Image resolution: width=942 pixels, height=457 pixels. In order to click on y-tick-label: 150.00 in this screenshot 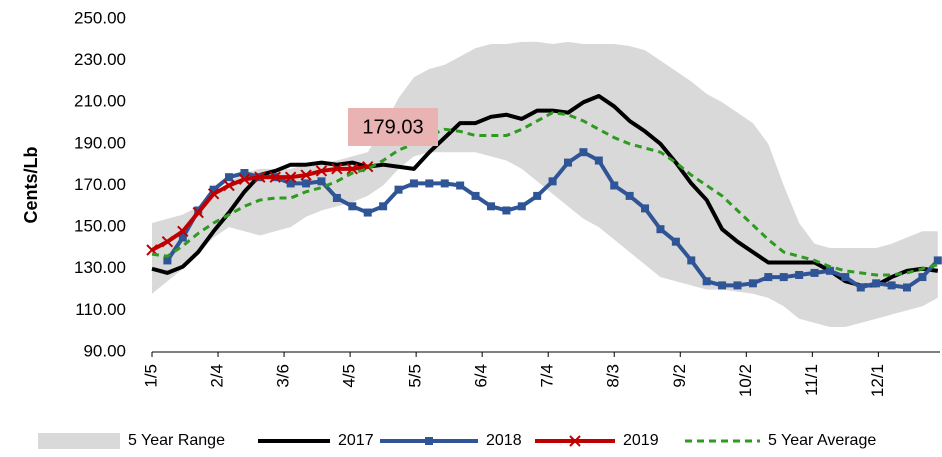, I will do `click(100, 226)`.